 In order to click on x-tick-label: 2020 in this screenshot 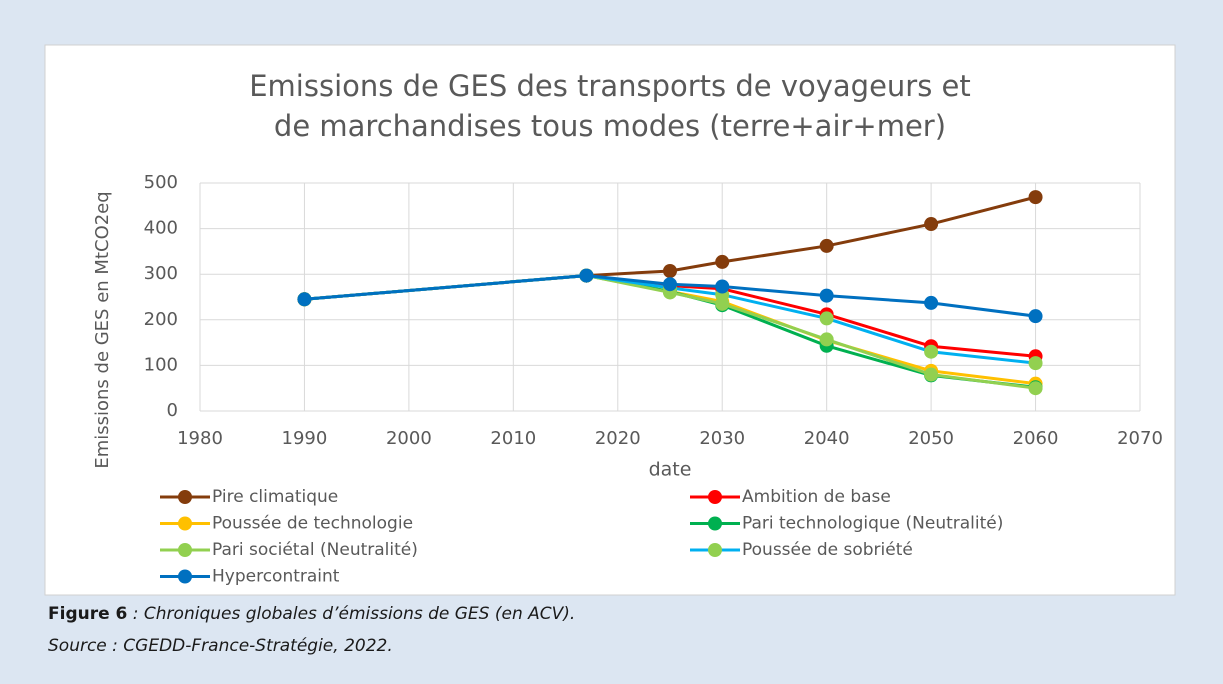, I will do `click(618, 438)`.